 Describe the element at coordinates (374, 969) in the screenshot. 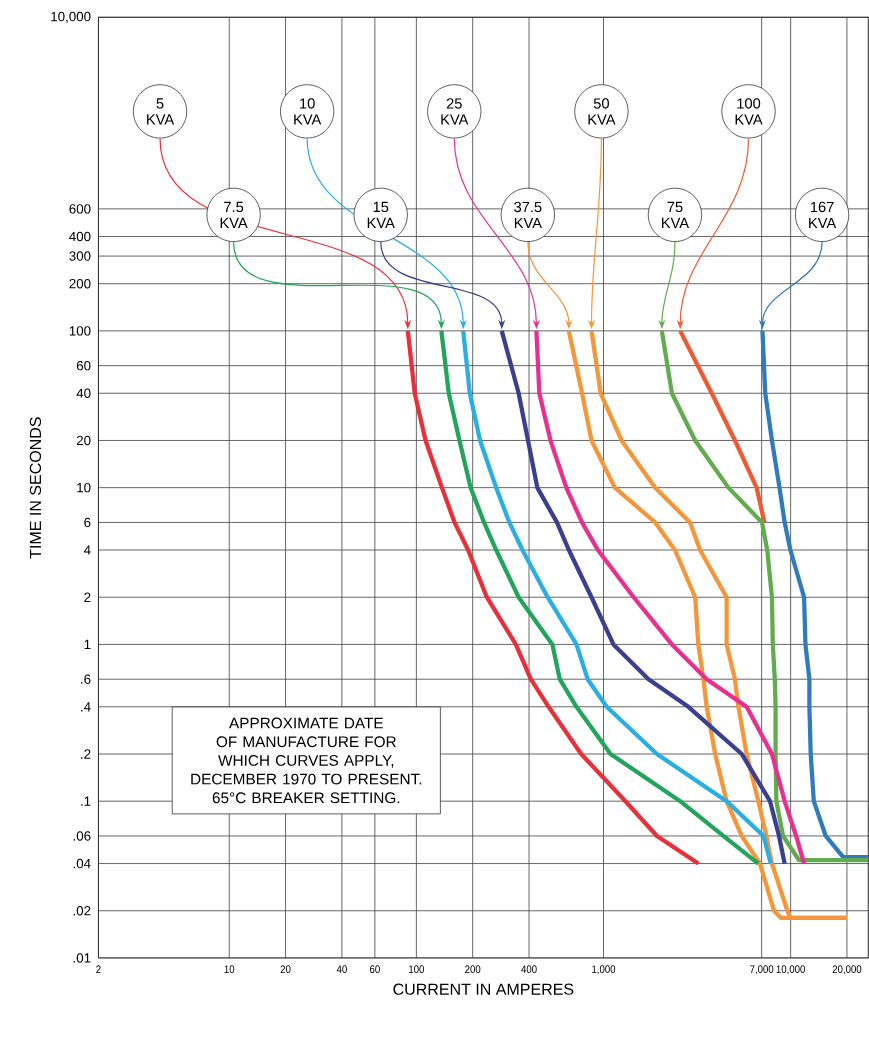

I see `x-tick-label: 60` at that location.